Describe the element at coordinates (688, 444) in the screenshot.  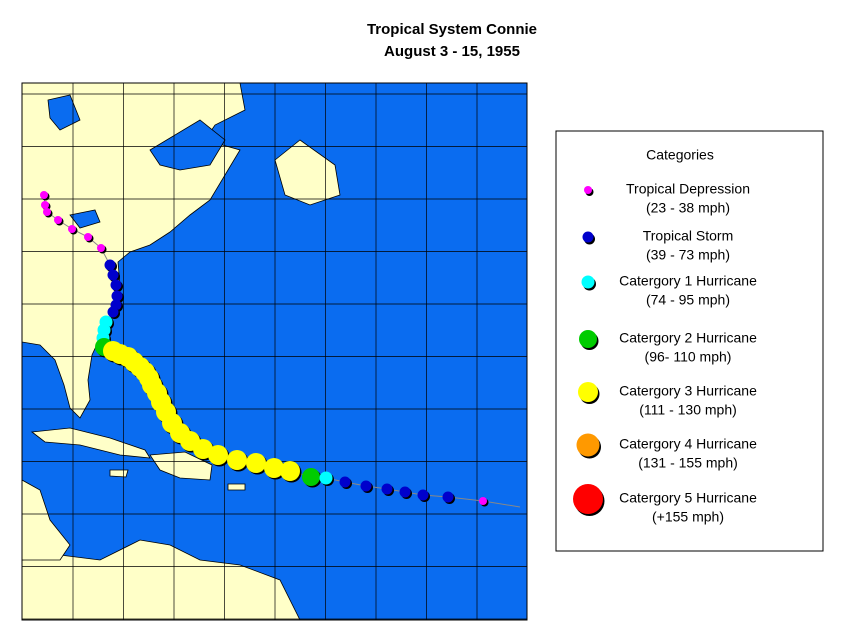
I see `legend-name: Catergory 4 Hurricane` at that location.